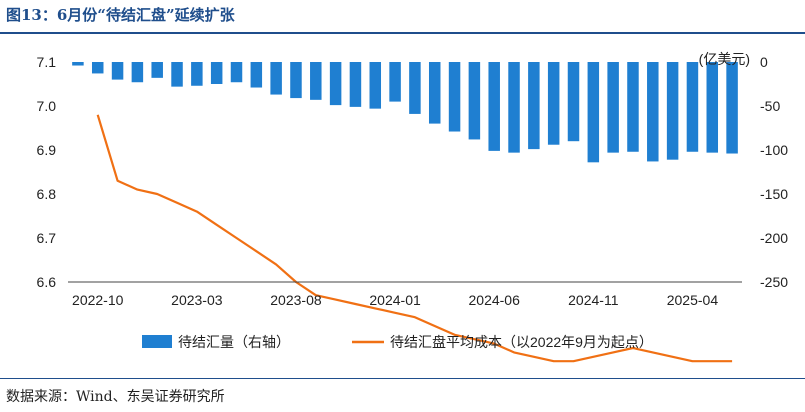 This screenshot has width=805, height=412. What do you see at coordinates (47, 238) in the screenshot?
I see `left-axis-tick: 6.7` at bounding box center [47, 238].